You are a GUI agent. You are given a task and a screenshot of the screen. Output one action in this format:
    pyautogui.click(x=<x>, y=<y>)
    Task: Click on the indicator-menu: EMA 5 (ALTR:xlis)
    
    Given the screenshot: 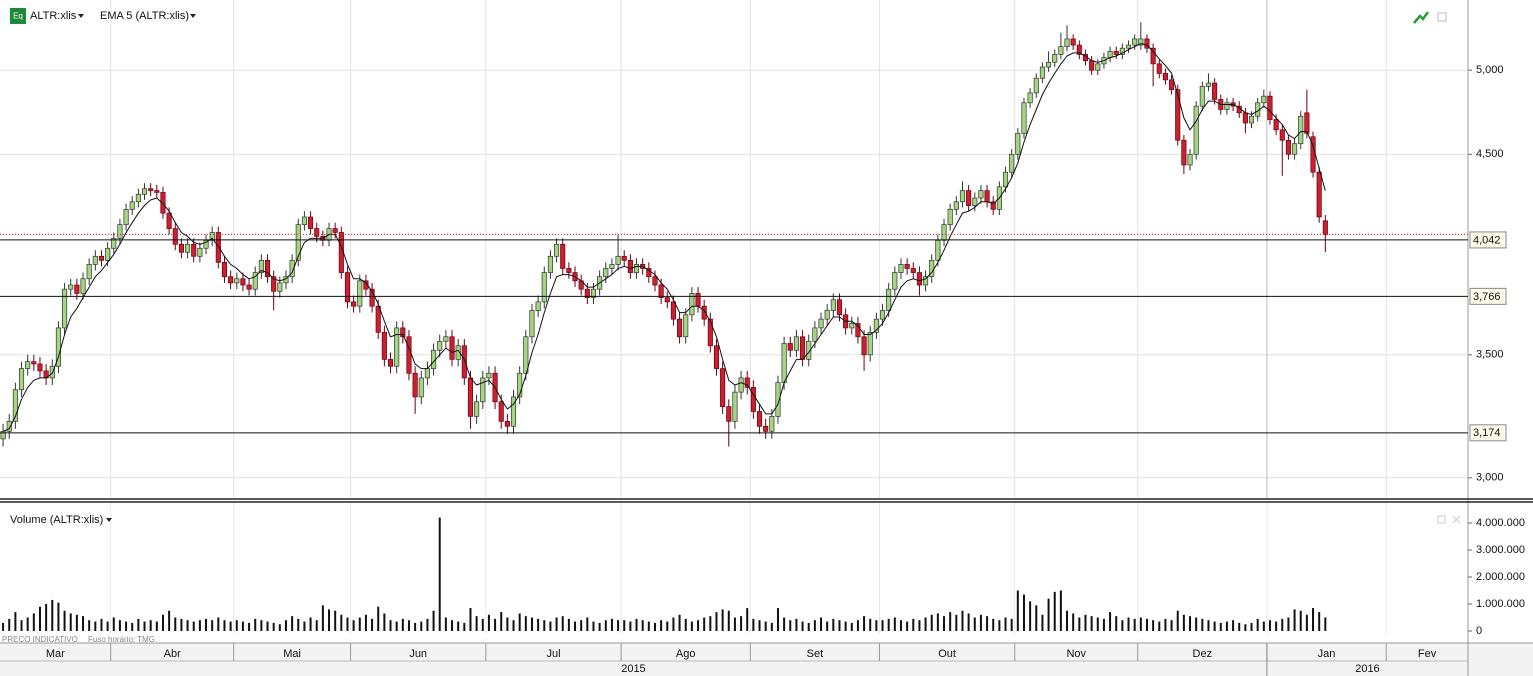 What is the action you would take?
    pyautogui.click(x=144, y=16)
    